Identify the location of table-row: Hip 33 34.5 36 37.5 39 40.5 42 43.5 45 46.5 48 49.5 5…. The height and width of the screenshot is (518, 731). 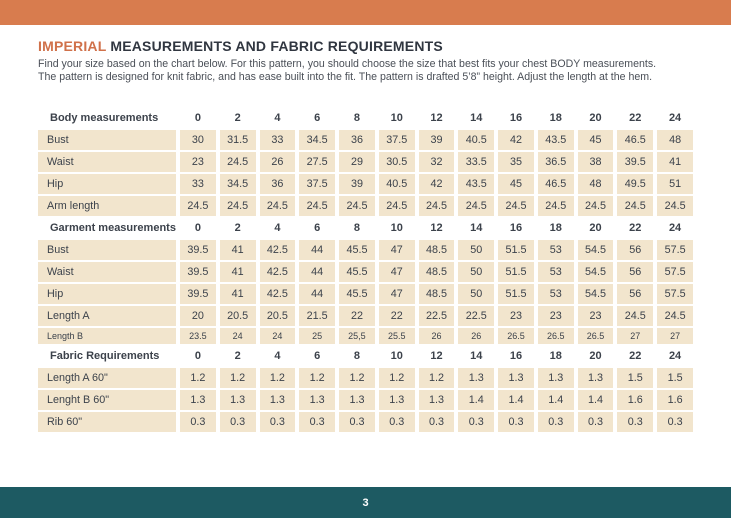
(365, 184).